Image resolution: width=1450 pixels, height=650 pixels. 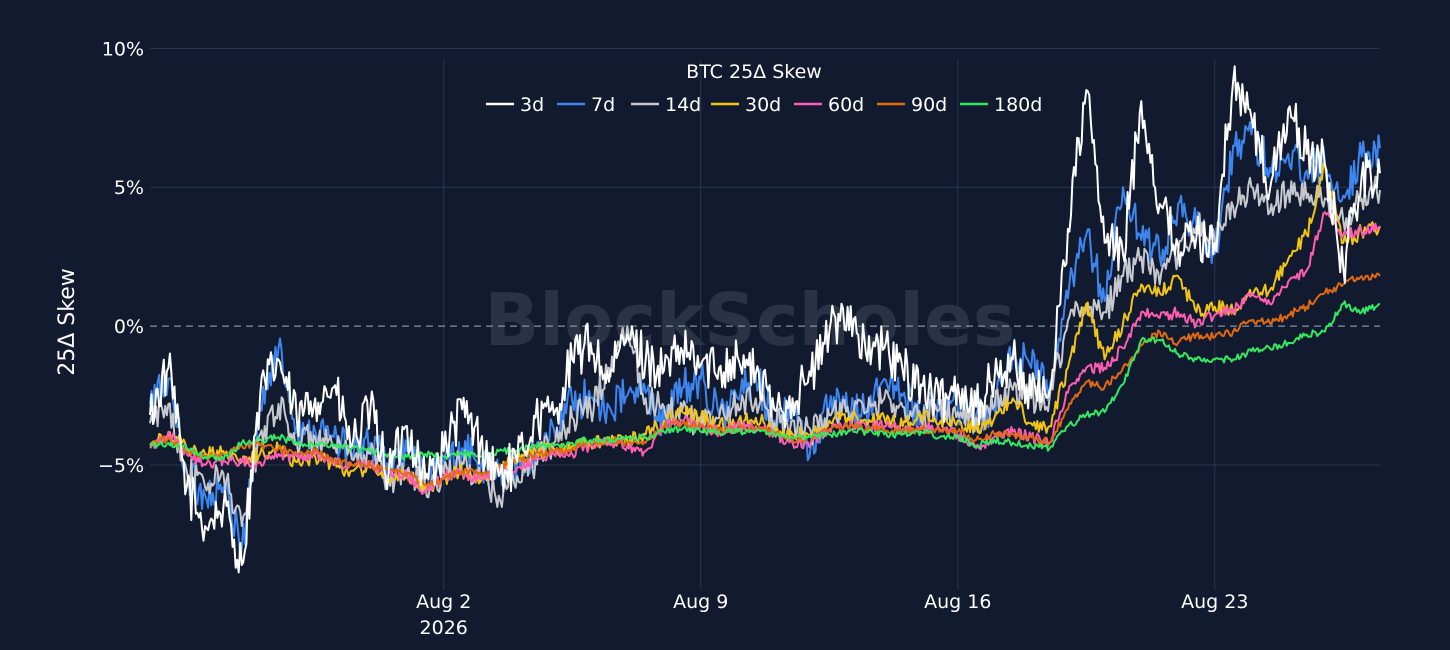 What do you see at coordinates (121, 257) in the screenshot?
I see `y-axis: 10% 5% 0% −5%` at bounding box center [121, 257].